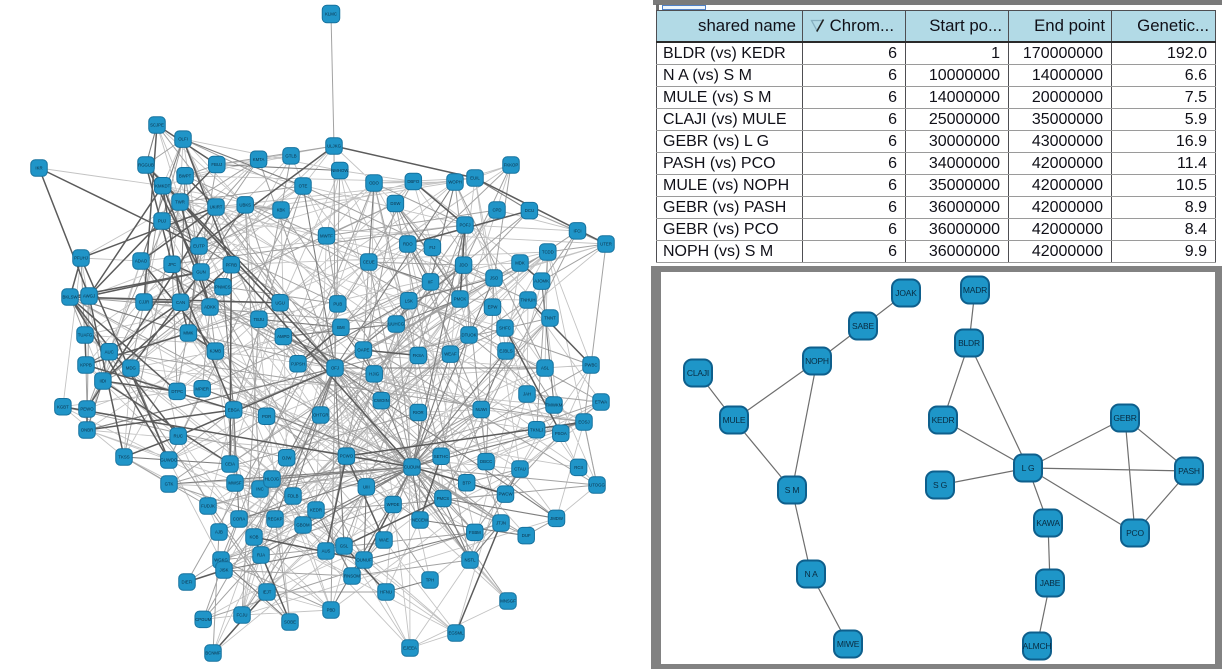 The image size is (1222, 669). I want to click on svg-text: GEBR, so click(1124, 418).